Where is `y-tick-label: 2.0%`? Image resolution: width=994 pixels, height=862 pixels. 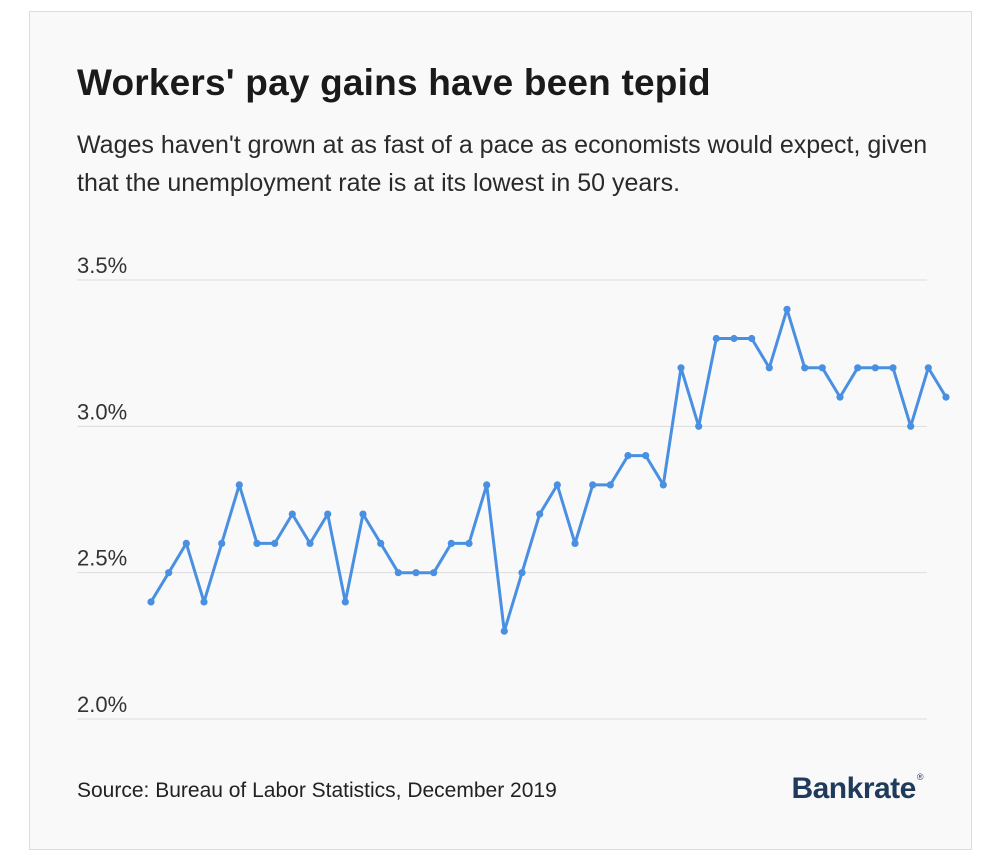
y-tick-label: 2.0% is located at coordinates (102, 704).